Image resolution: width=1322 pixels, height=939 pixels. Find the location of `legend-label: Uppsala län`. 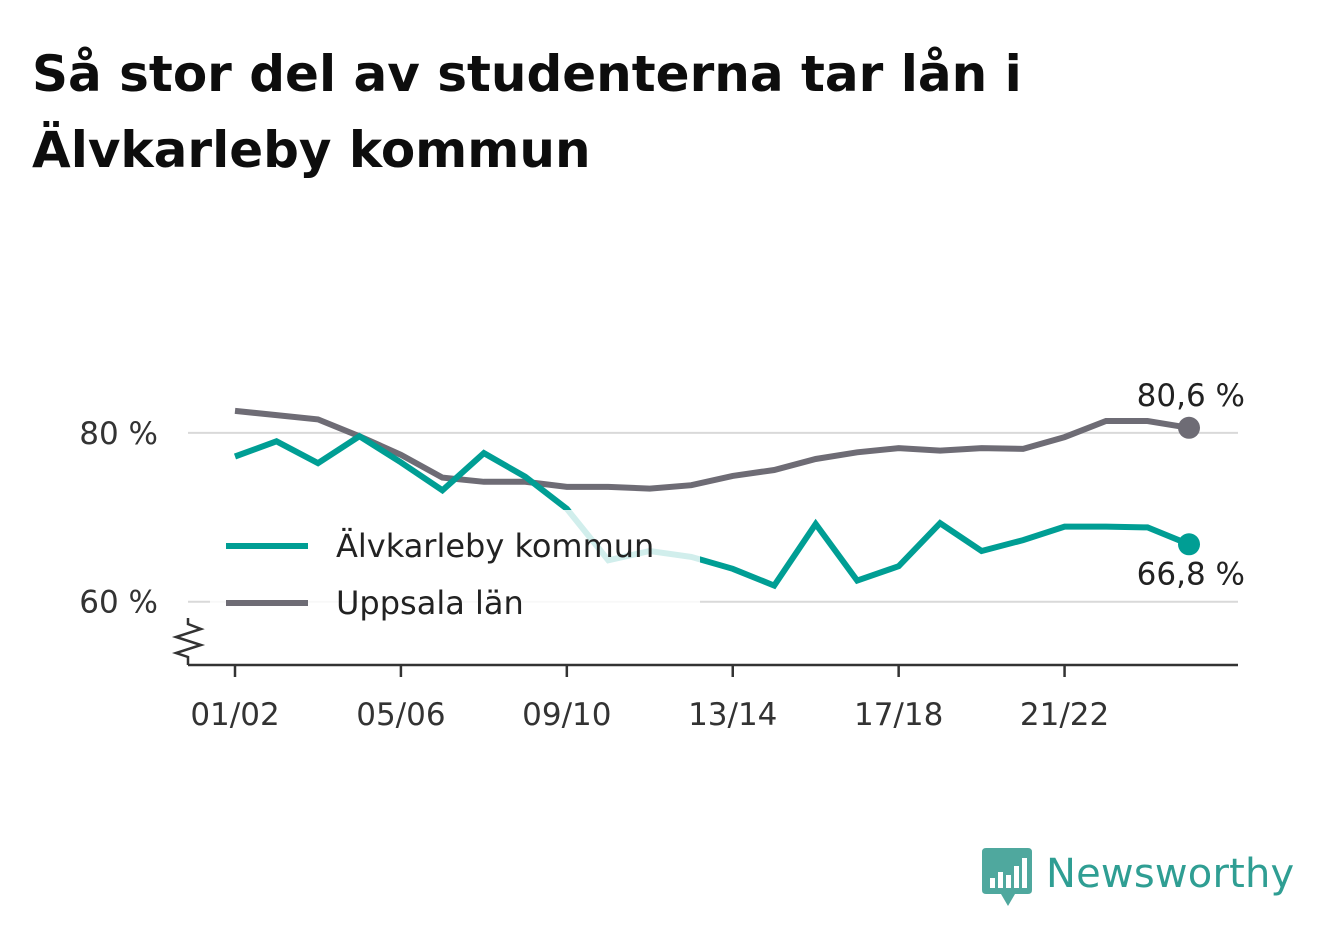

legend-label: Uppsala län is located at coordinates (430, 603).